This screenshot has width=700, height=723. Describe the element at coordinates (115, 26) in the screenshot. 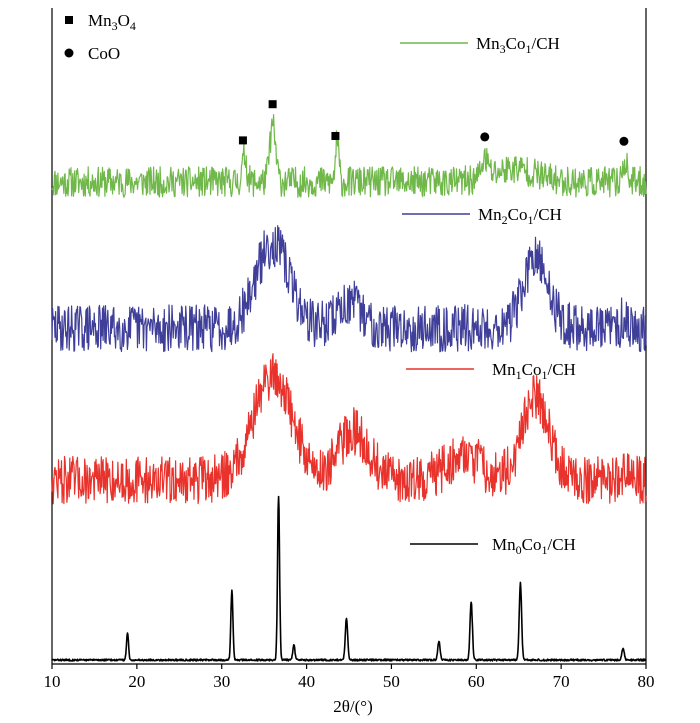

I see `marker-legend-label-part: 3` at that location.